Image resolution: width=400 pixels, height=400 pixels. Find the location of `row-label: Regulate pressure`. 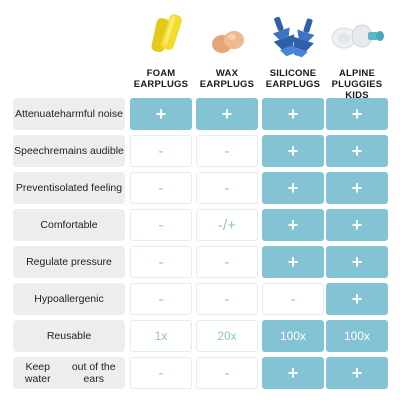

row-label: Regulate pressure is located at coordinates (69, 262).